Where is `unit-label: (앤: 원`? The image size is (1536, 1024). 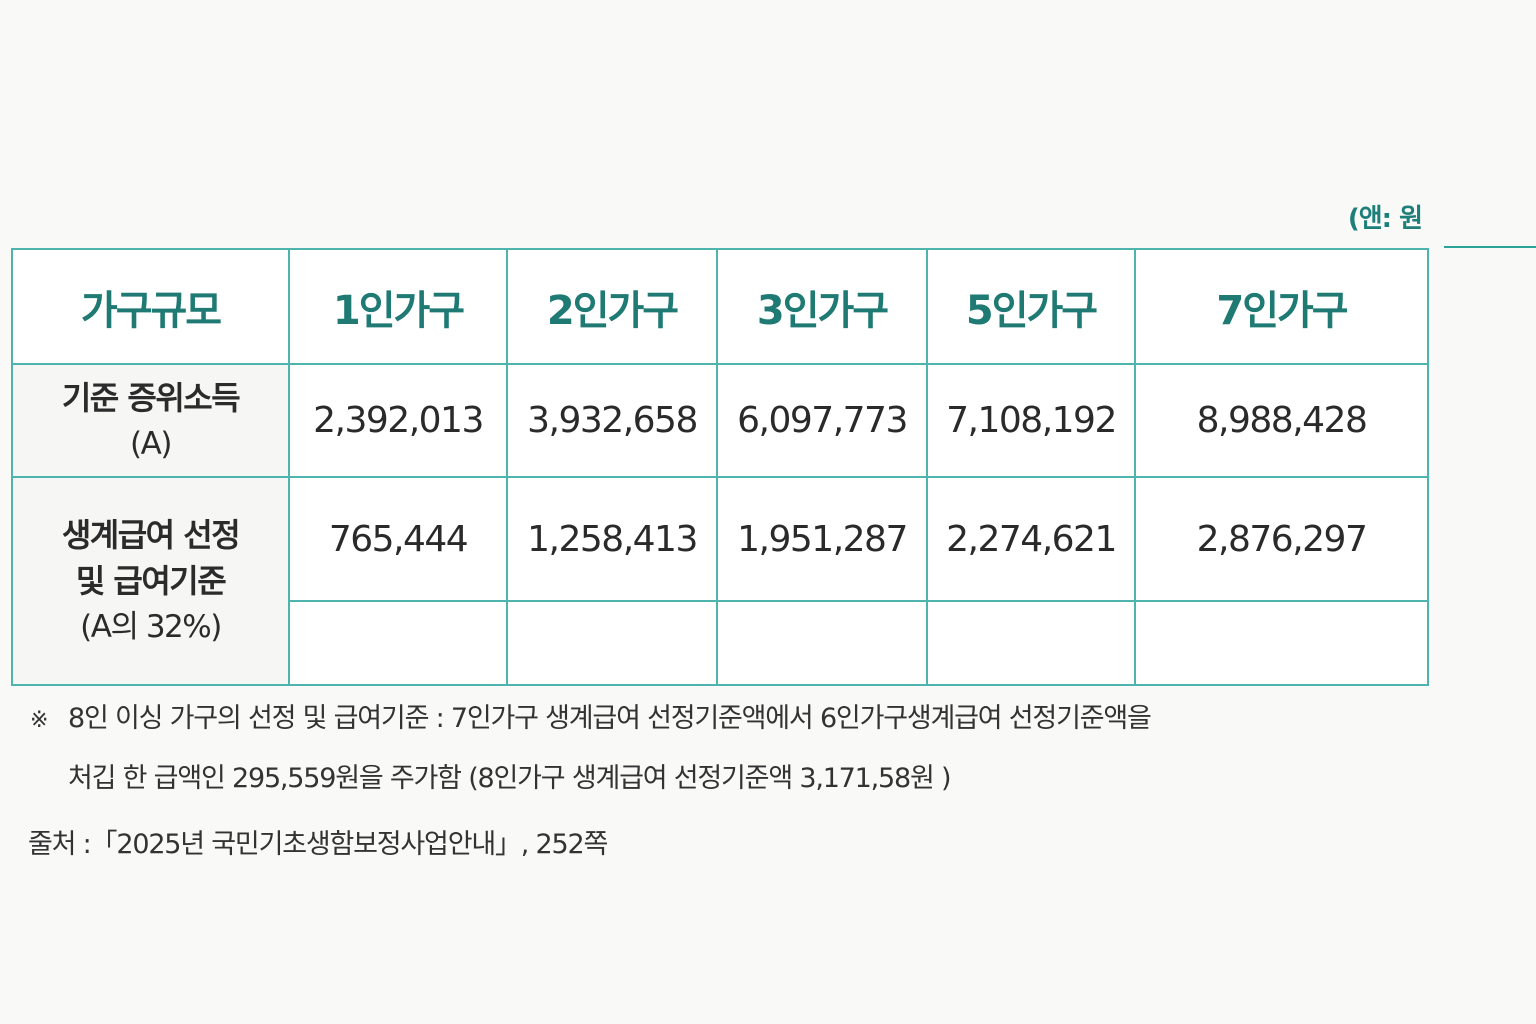
unit-label: (앤: 원 is located at coordinates (1385, 219).